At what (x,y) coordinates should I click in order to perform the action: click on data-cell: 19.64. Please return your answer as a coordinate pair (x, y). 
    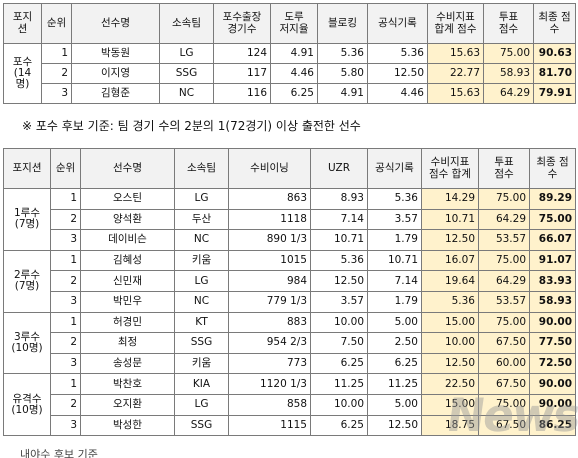
    Looking at the image, I should click on (450, 281).